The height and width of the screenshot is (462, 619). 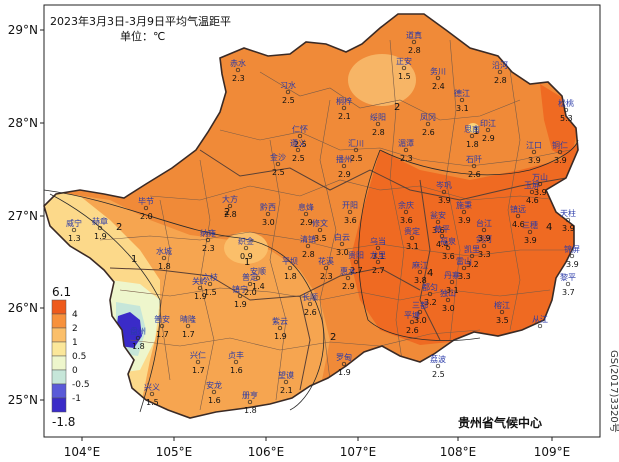 I want to click on x-tick-label: 105°E, so click(x=174, y=452).